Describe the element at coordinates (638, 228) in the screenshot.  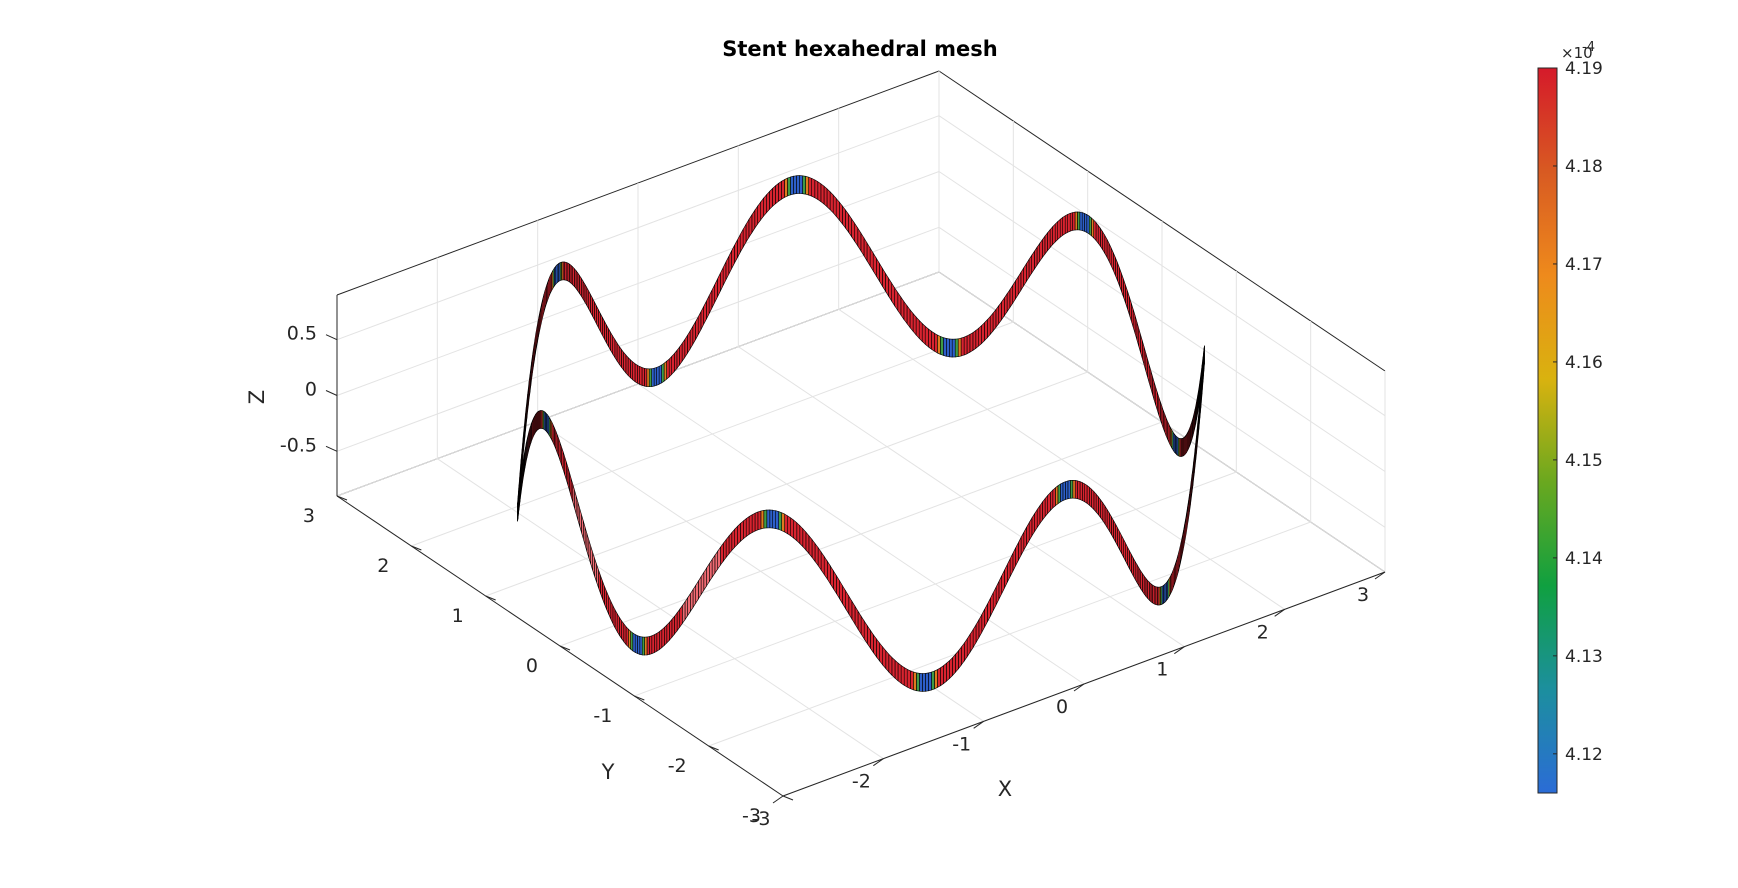
I see `grid-line-backwall-z` at that location.